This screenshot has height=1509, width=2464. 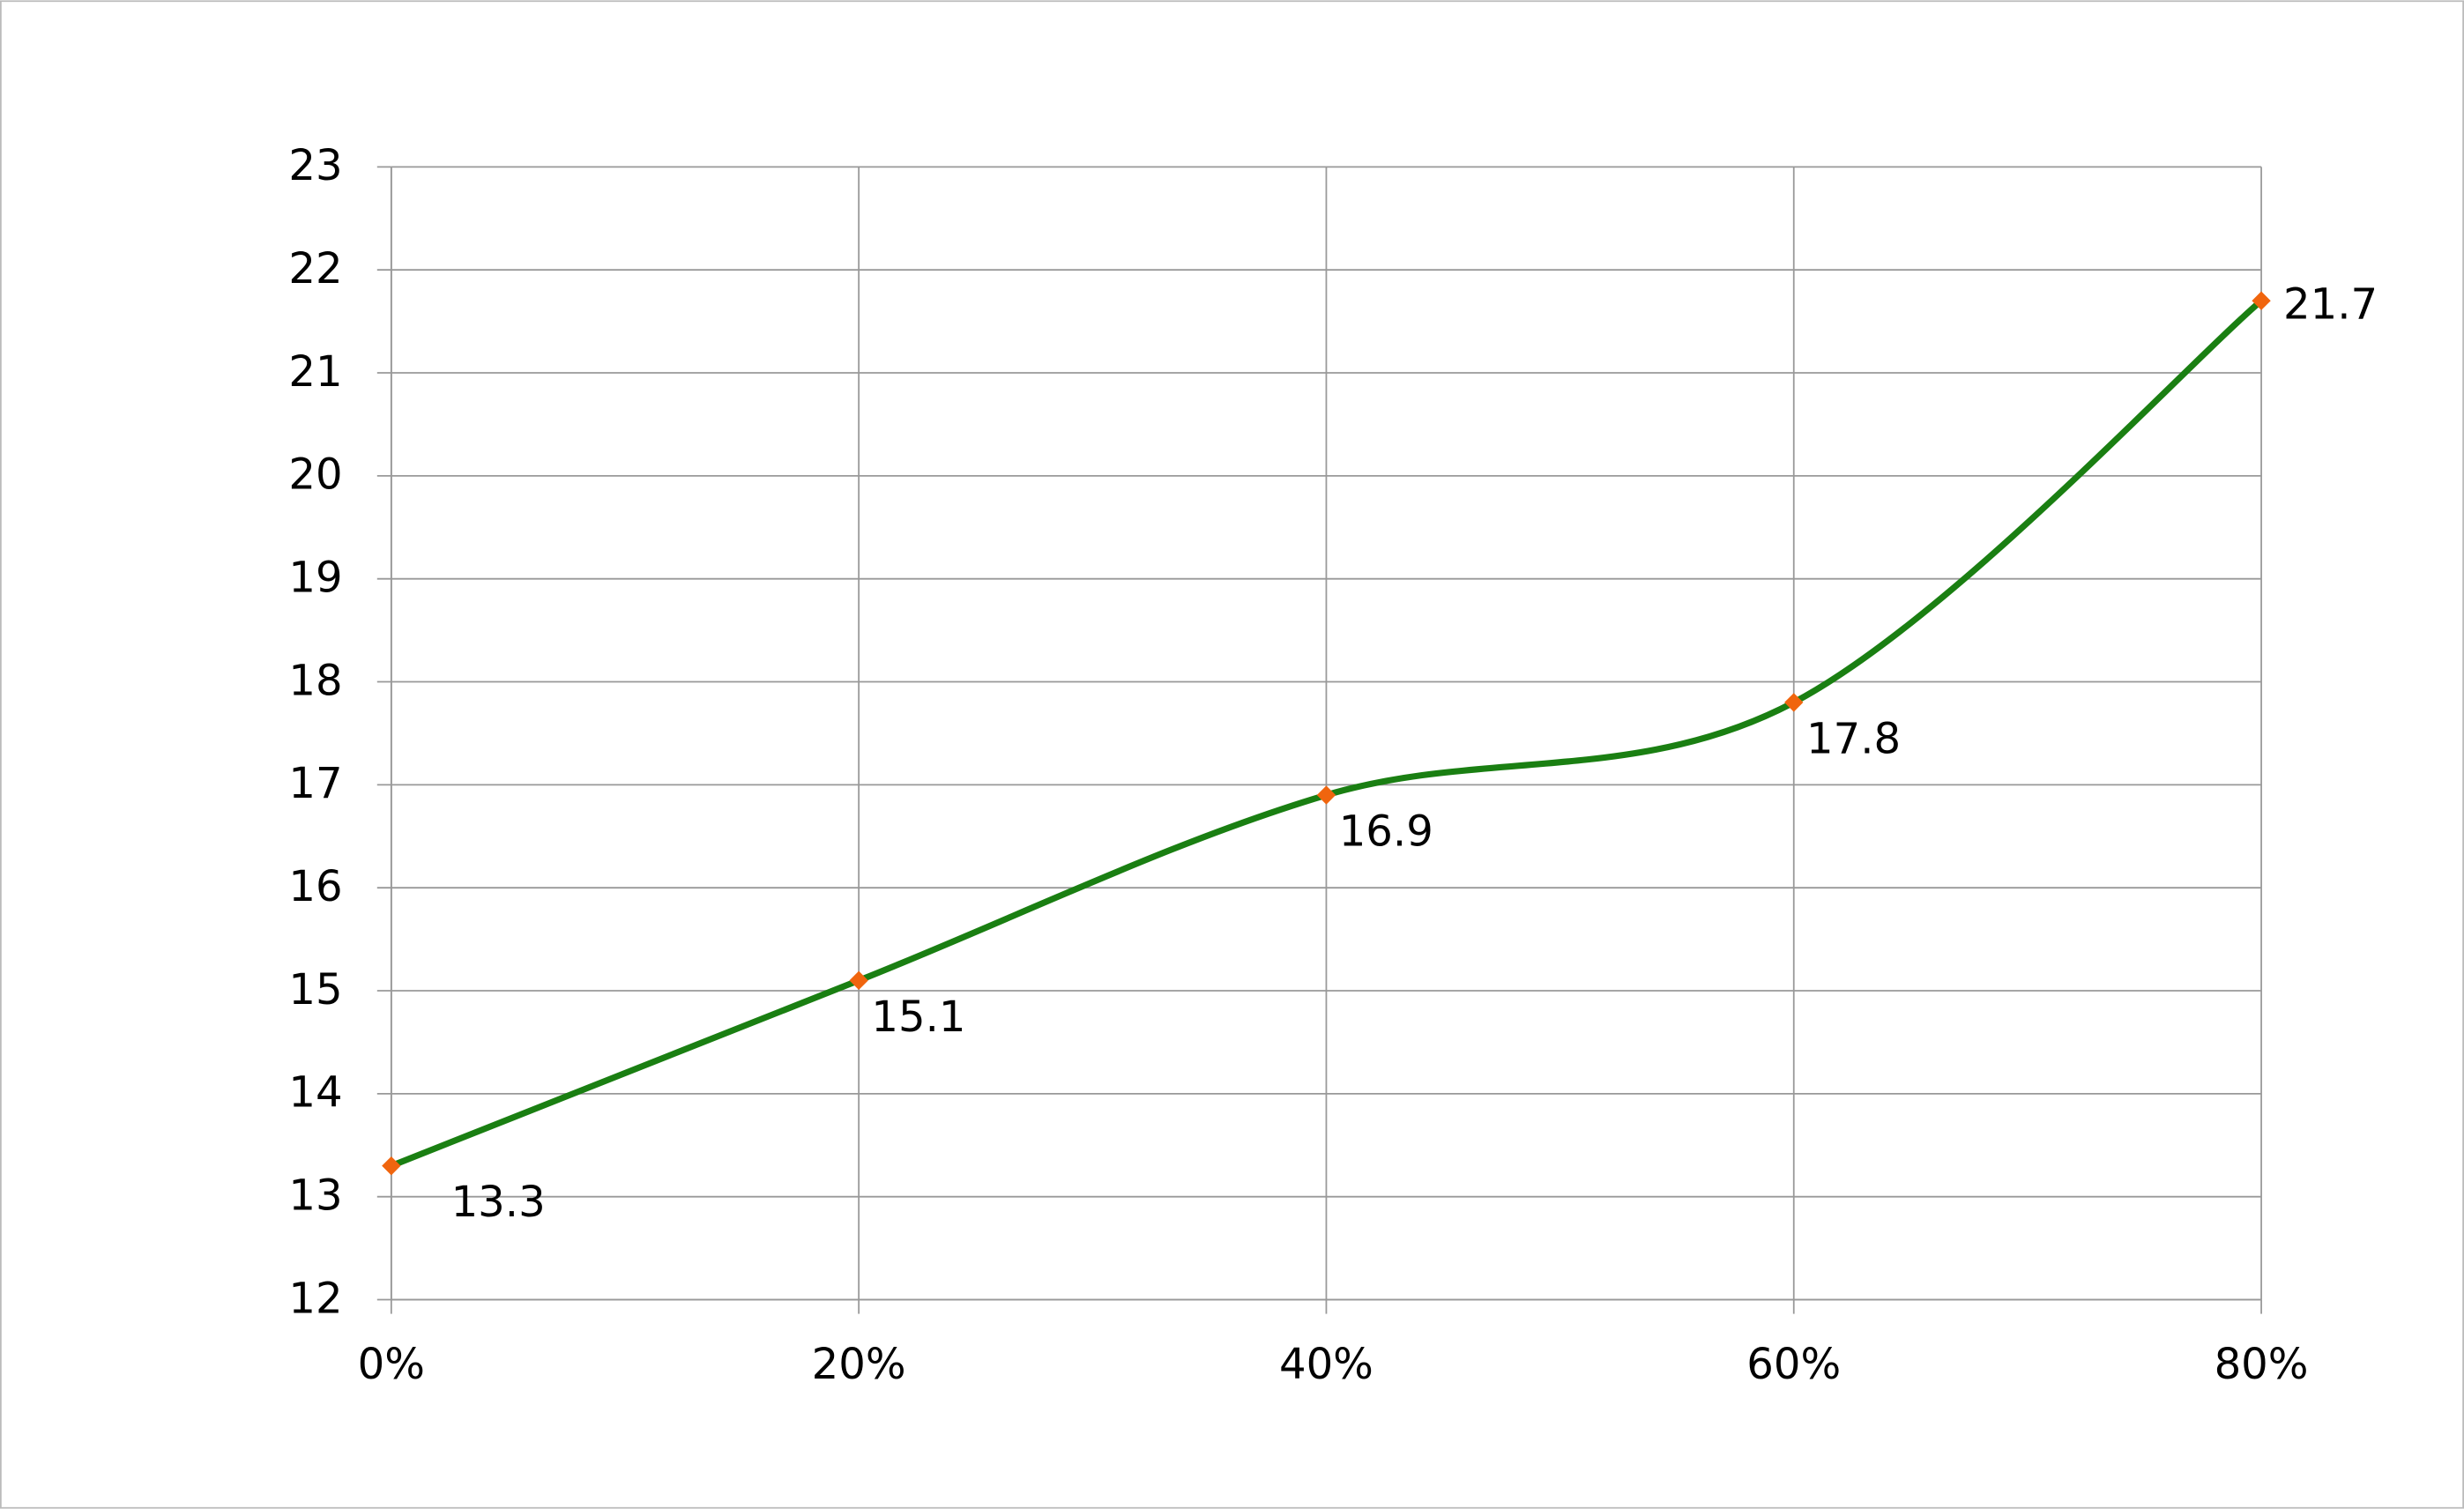 What do you see at coordinates (315, 886) in the screenshot?
I see `y-tick-label: 16` at bounding box center [315, 886].